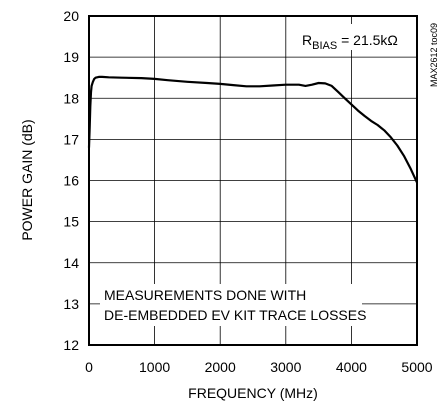  I want to click on note-line-2: DE-EMBEDDED EV KIT TRACE LOSSES, so click(235, 315).